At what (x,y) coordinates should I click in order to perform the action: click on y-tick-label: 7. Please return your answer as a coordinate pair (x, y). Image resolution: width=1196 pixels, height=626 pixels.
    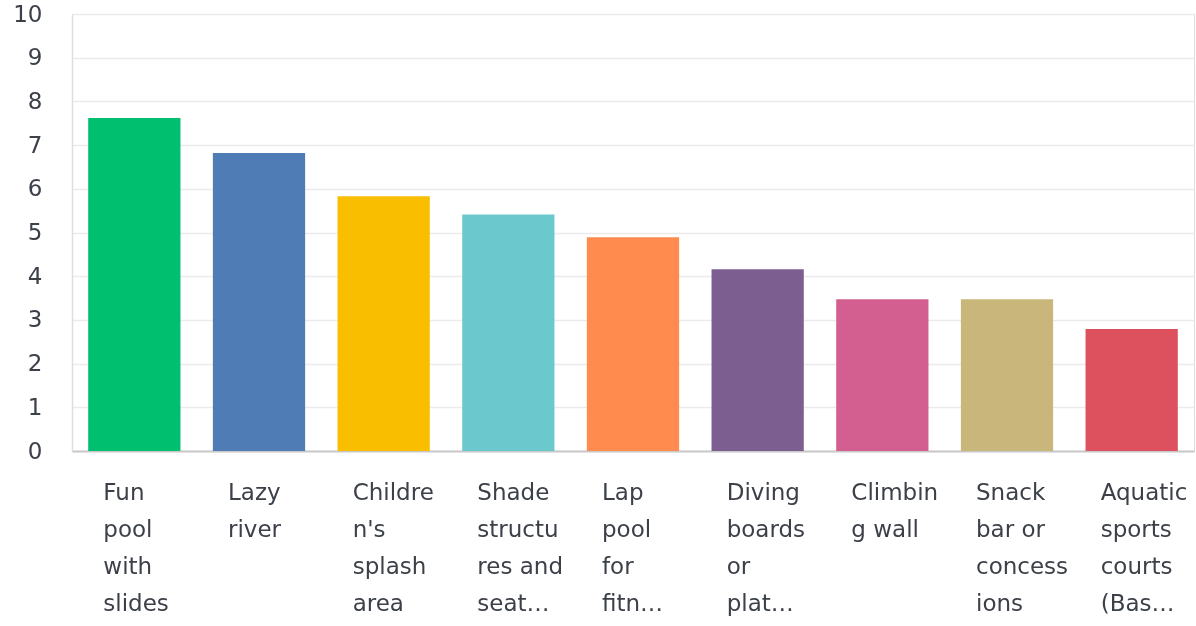
    Looking at the image, I should click on (35, 144).